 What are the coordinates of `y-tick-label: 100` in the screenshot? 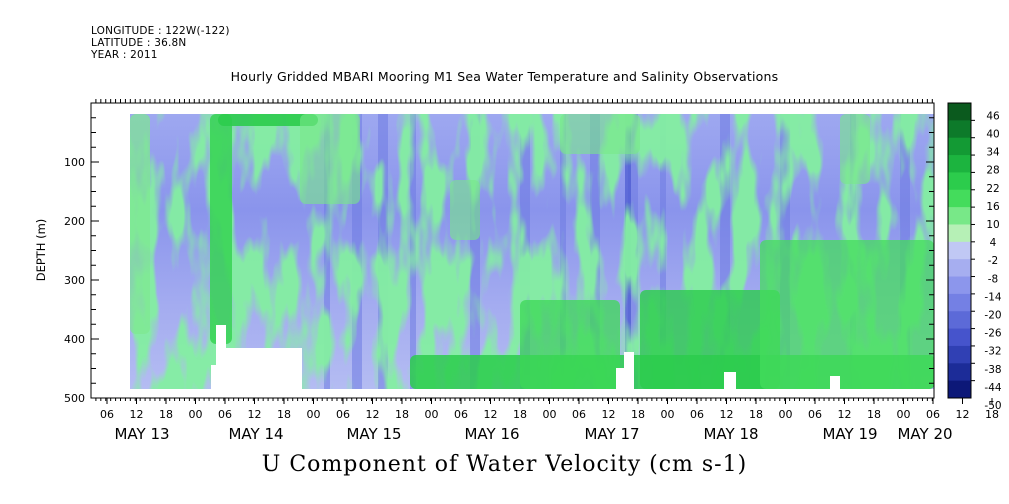 It's located at (74, 162).